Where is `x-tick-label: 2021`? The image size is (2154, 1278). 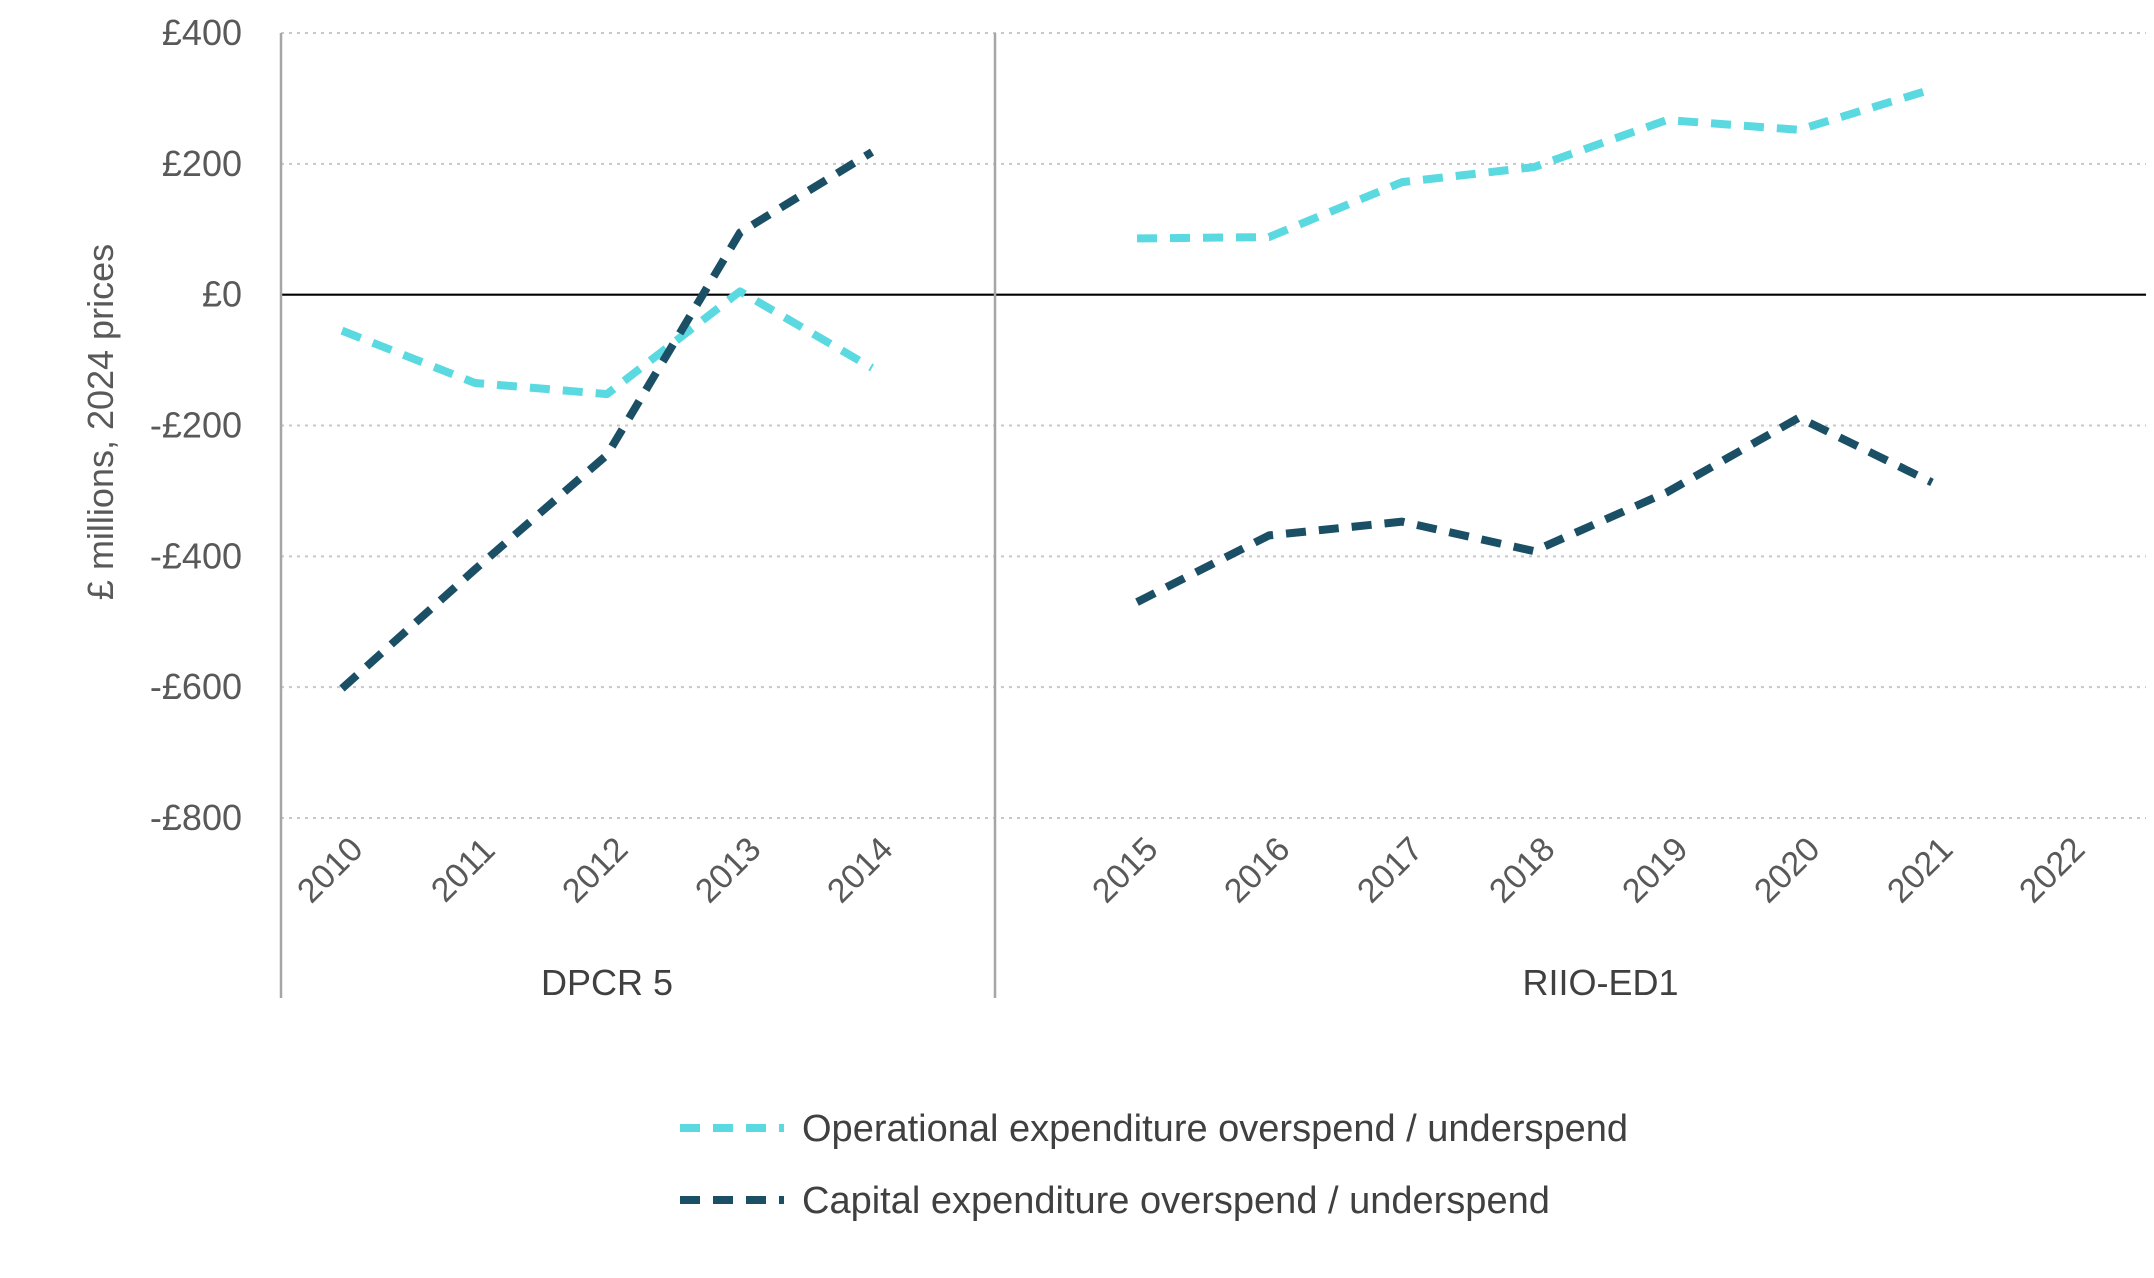
x-tick-label: 2021 is located at coordinates (1920, 870).